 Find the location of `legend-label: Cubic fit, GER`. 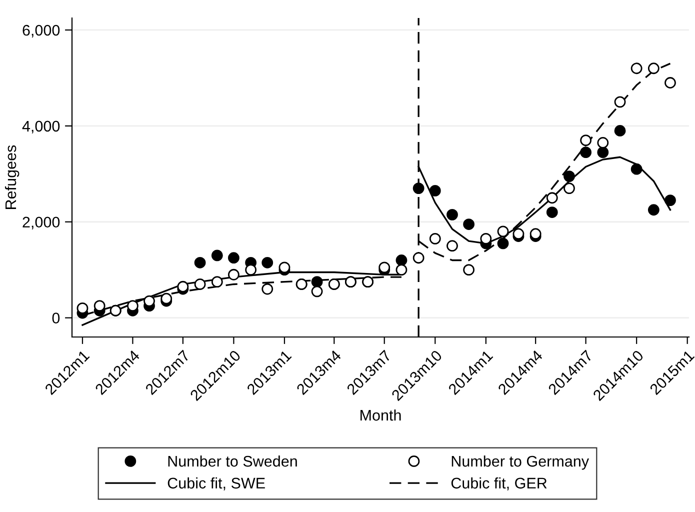

legend-label: Cubic fit, GER is located at coordinates (499, 483).